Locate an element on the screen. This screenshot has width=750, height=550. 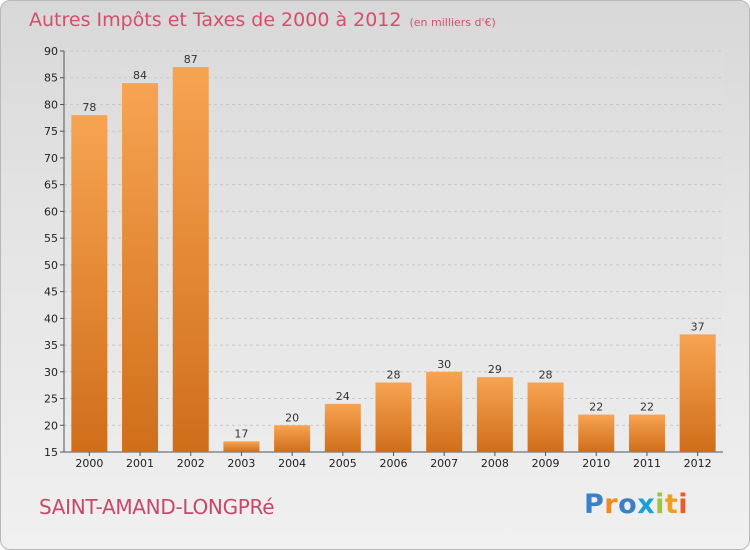
x-tick-label: 2011 is located at coordinates (647, 463).